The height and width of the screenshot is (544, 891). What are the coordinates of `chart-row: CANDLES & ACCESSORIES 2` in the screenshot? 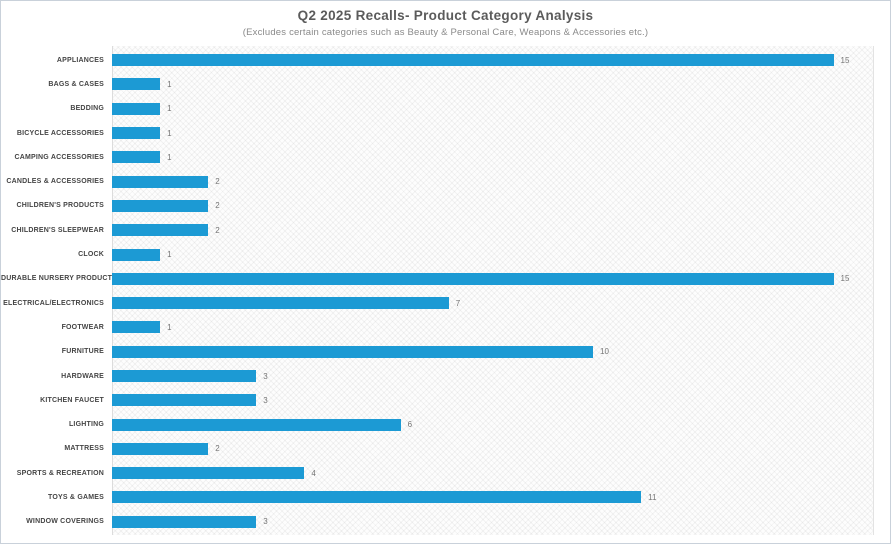 It's located at (437, 181).